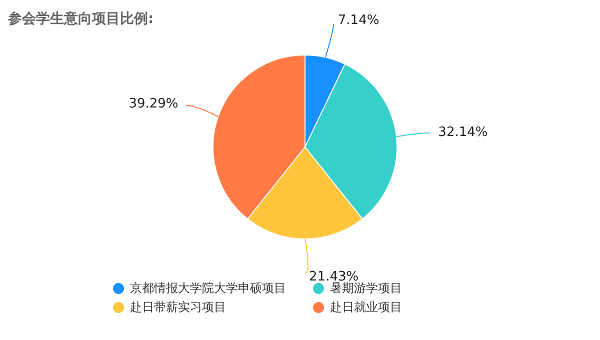 This screenshot has height=340, width=600. What do you see at coordinates (153, 104) in the screenshot?
I see `data-label: 39.29%` at bounding box center [153, 104].